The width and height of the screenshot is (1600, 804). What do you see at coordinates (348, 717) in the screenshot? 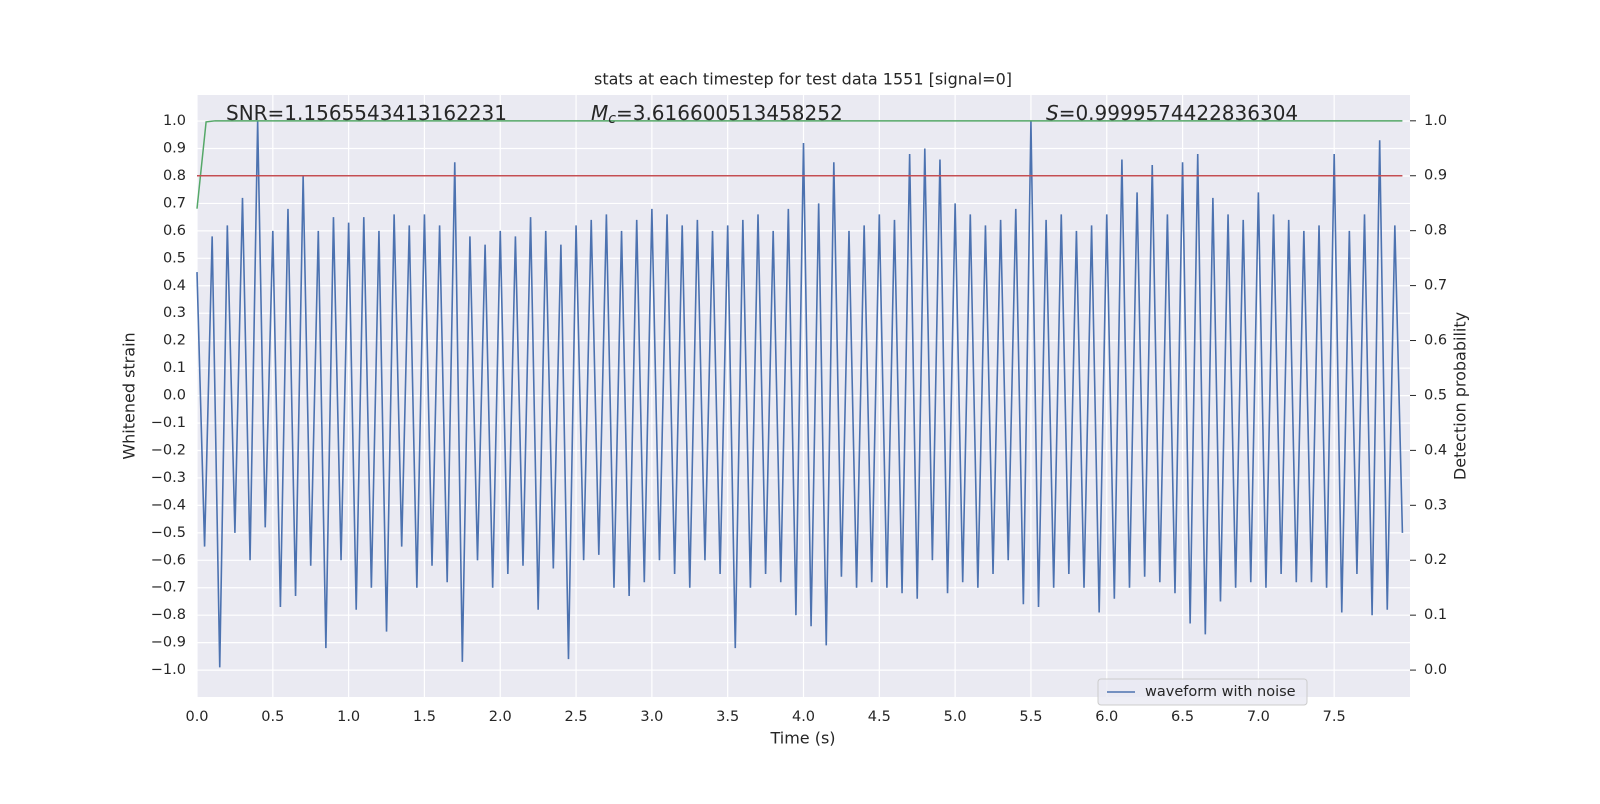
I see `x-tick-label: 1.0` at bounding box center [348, 717].